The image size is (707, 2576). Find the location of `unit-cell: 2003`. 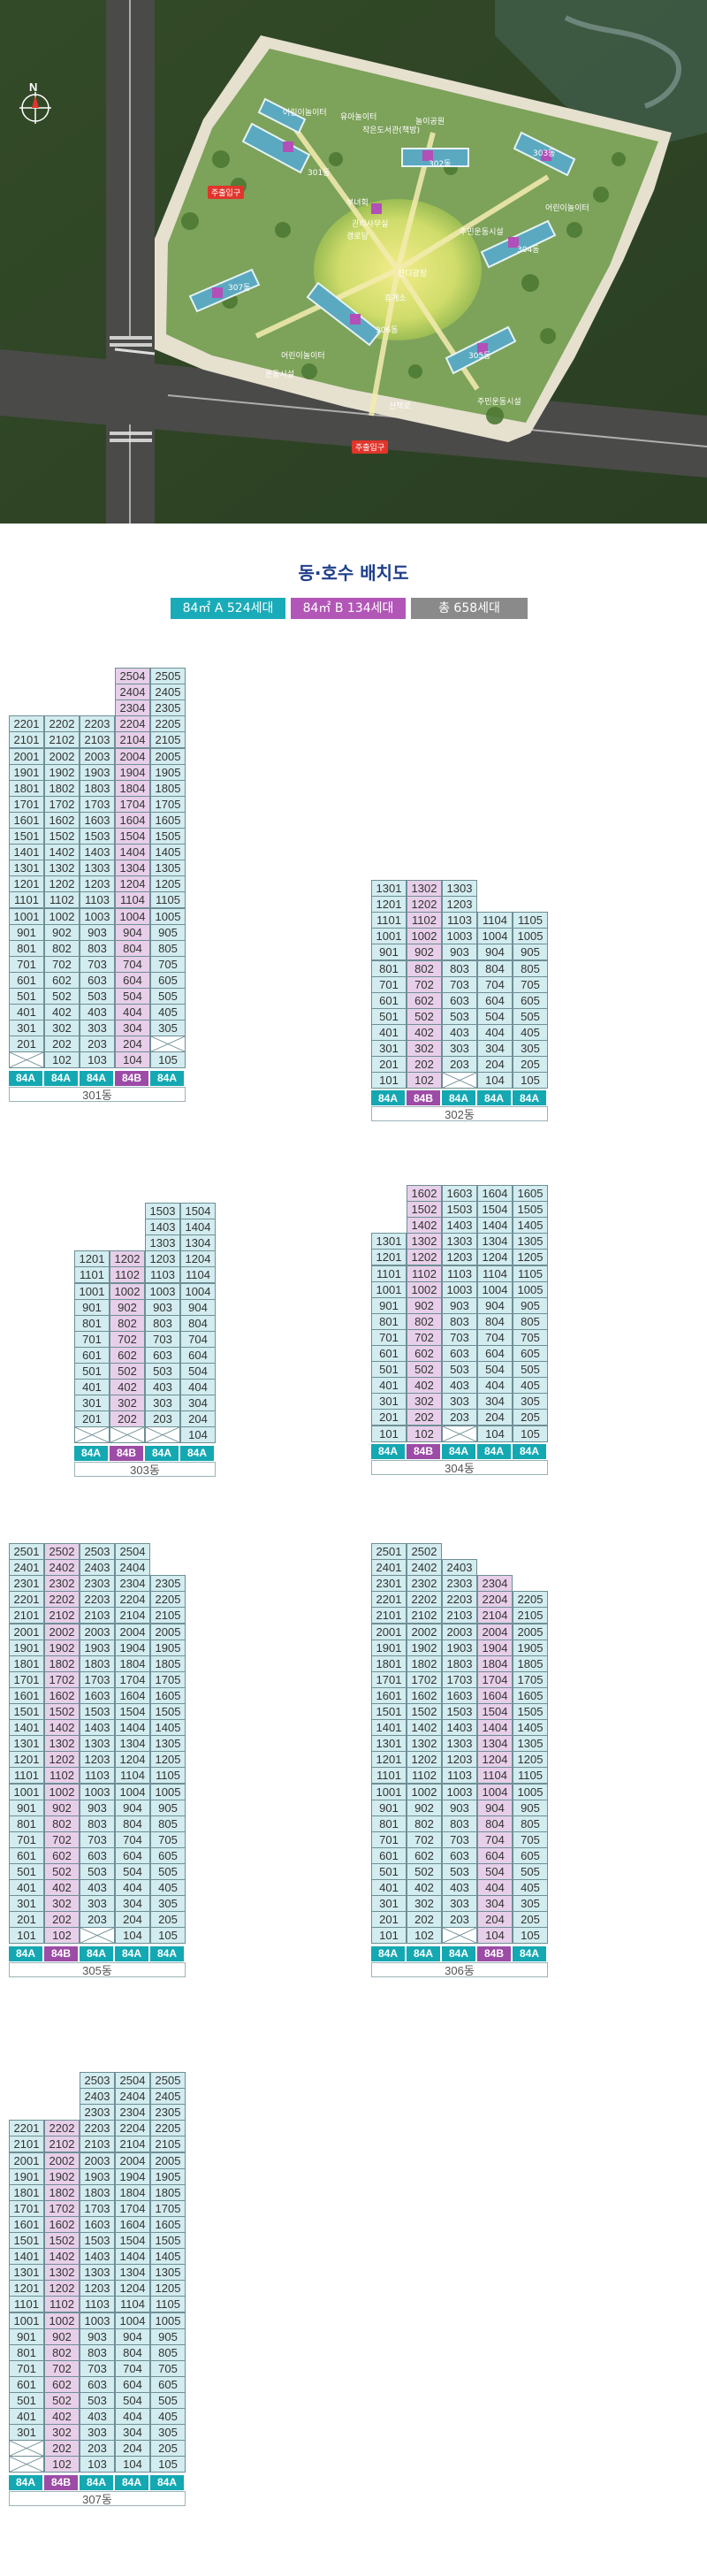

unit-cell: 2003 is located at coordinates (97, 2161).